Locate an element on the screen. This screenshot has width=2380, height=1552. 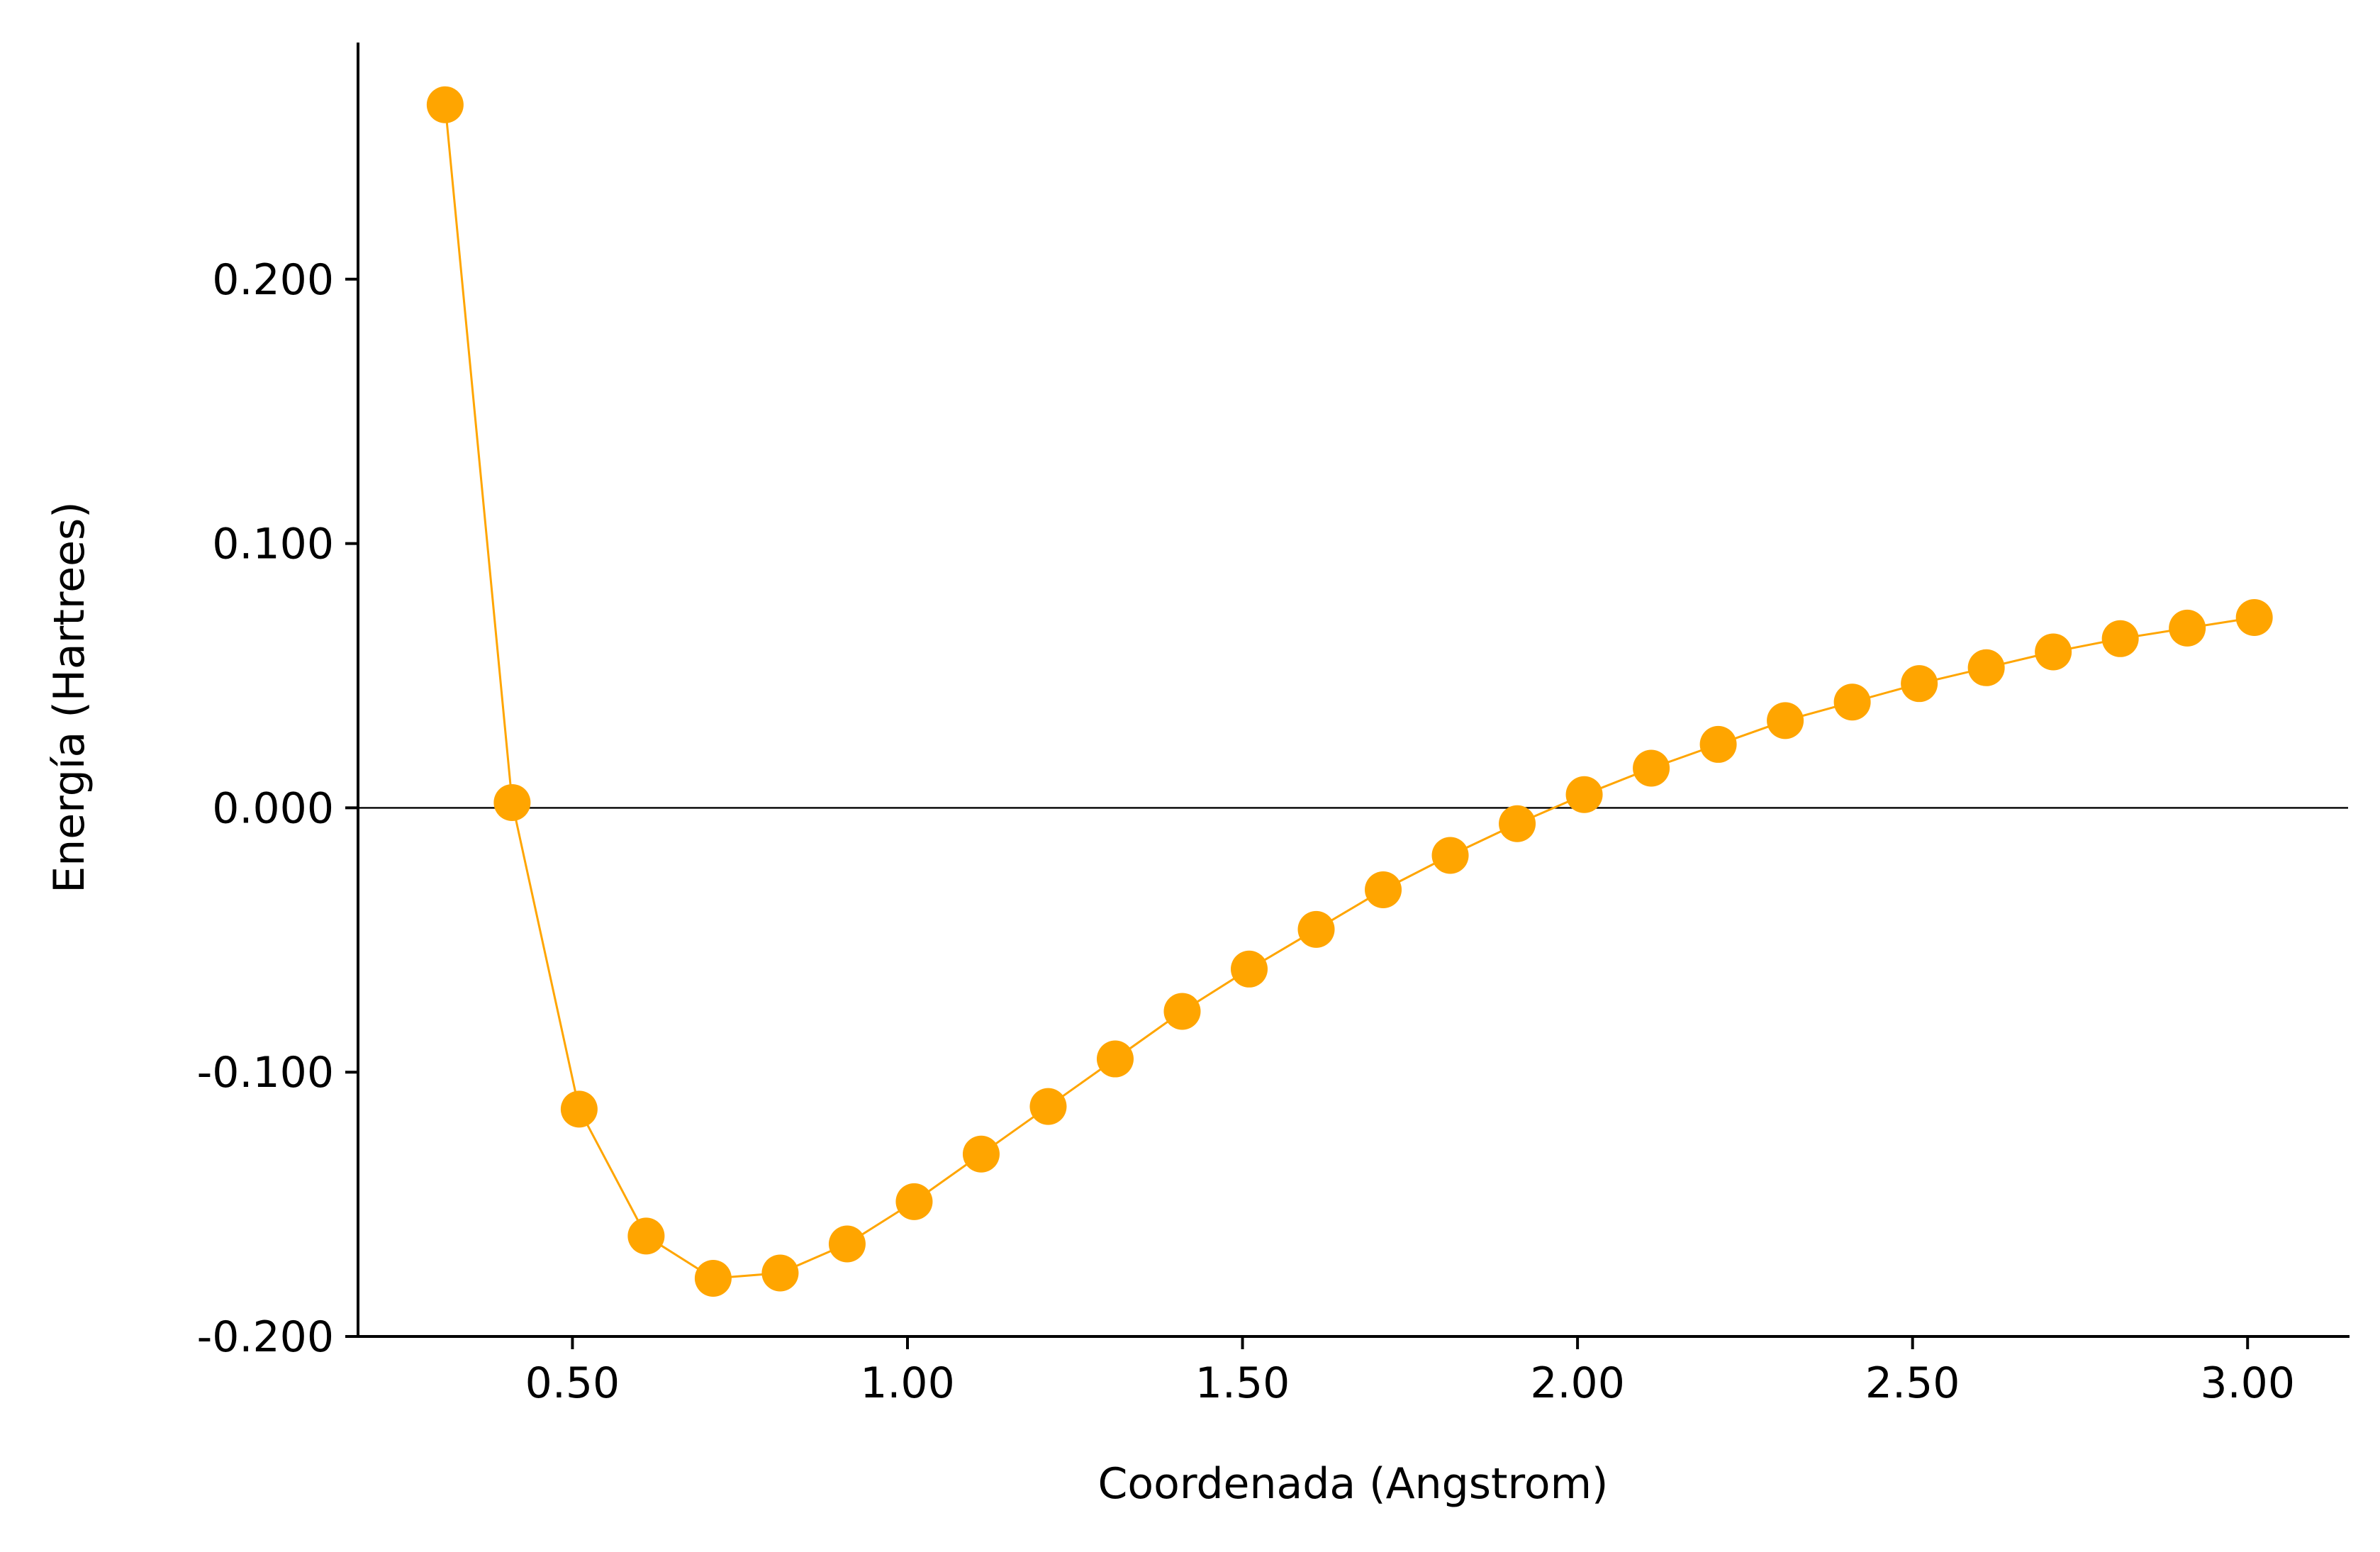
y-tick-label: -0.100 is located at coordinates (265, 1073).